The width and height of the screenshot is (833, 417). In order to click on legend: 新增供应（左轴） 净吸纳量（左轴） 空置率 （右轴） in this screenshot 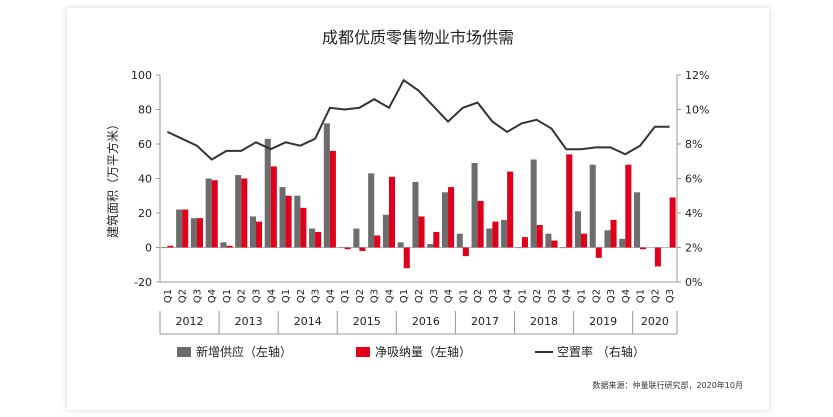, I will do `click(411, 351)`.